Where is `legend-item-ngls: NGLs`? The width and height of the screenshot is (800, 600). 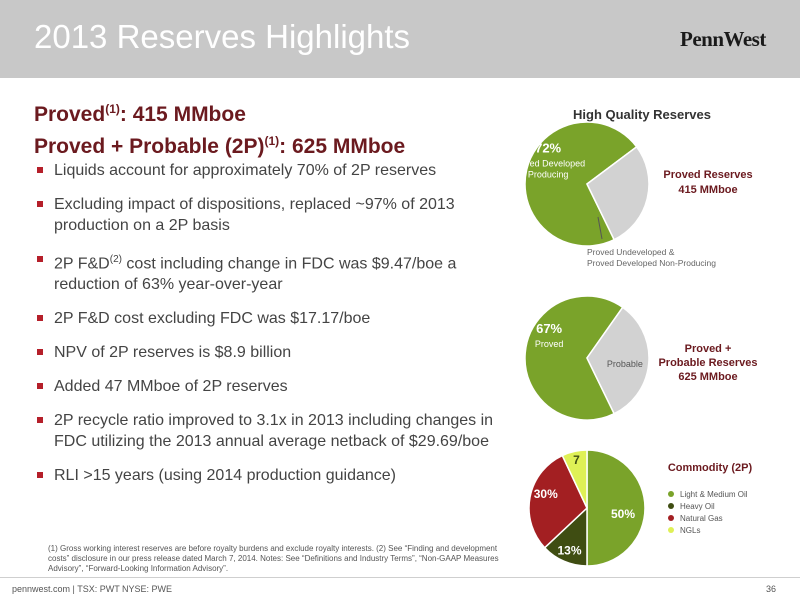
legend-item-ngls: NGLs is located at coordinates (690, 530).